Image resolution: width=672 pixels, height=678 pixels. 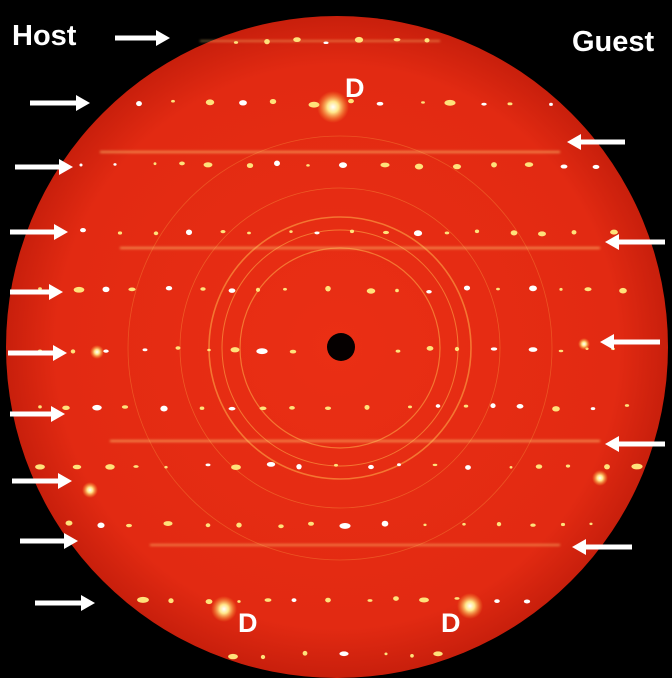 I want to click on host-label: Host, so click(x=44, y=36).